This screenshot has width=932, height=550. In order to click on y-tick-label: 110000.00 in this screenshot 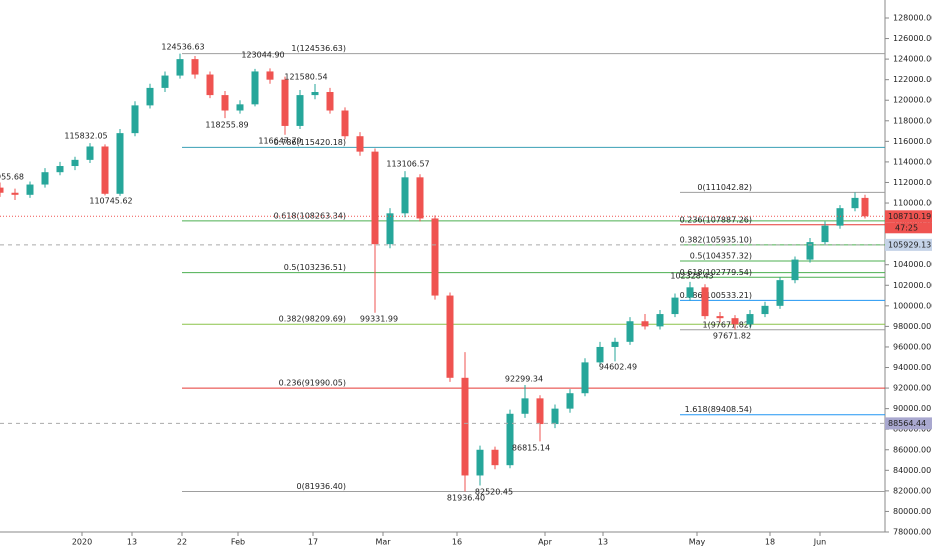, I will do `click(912, 203)`.